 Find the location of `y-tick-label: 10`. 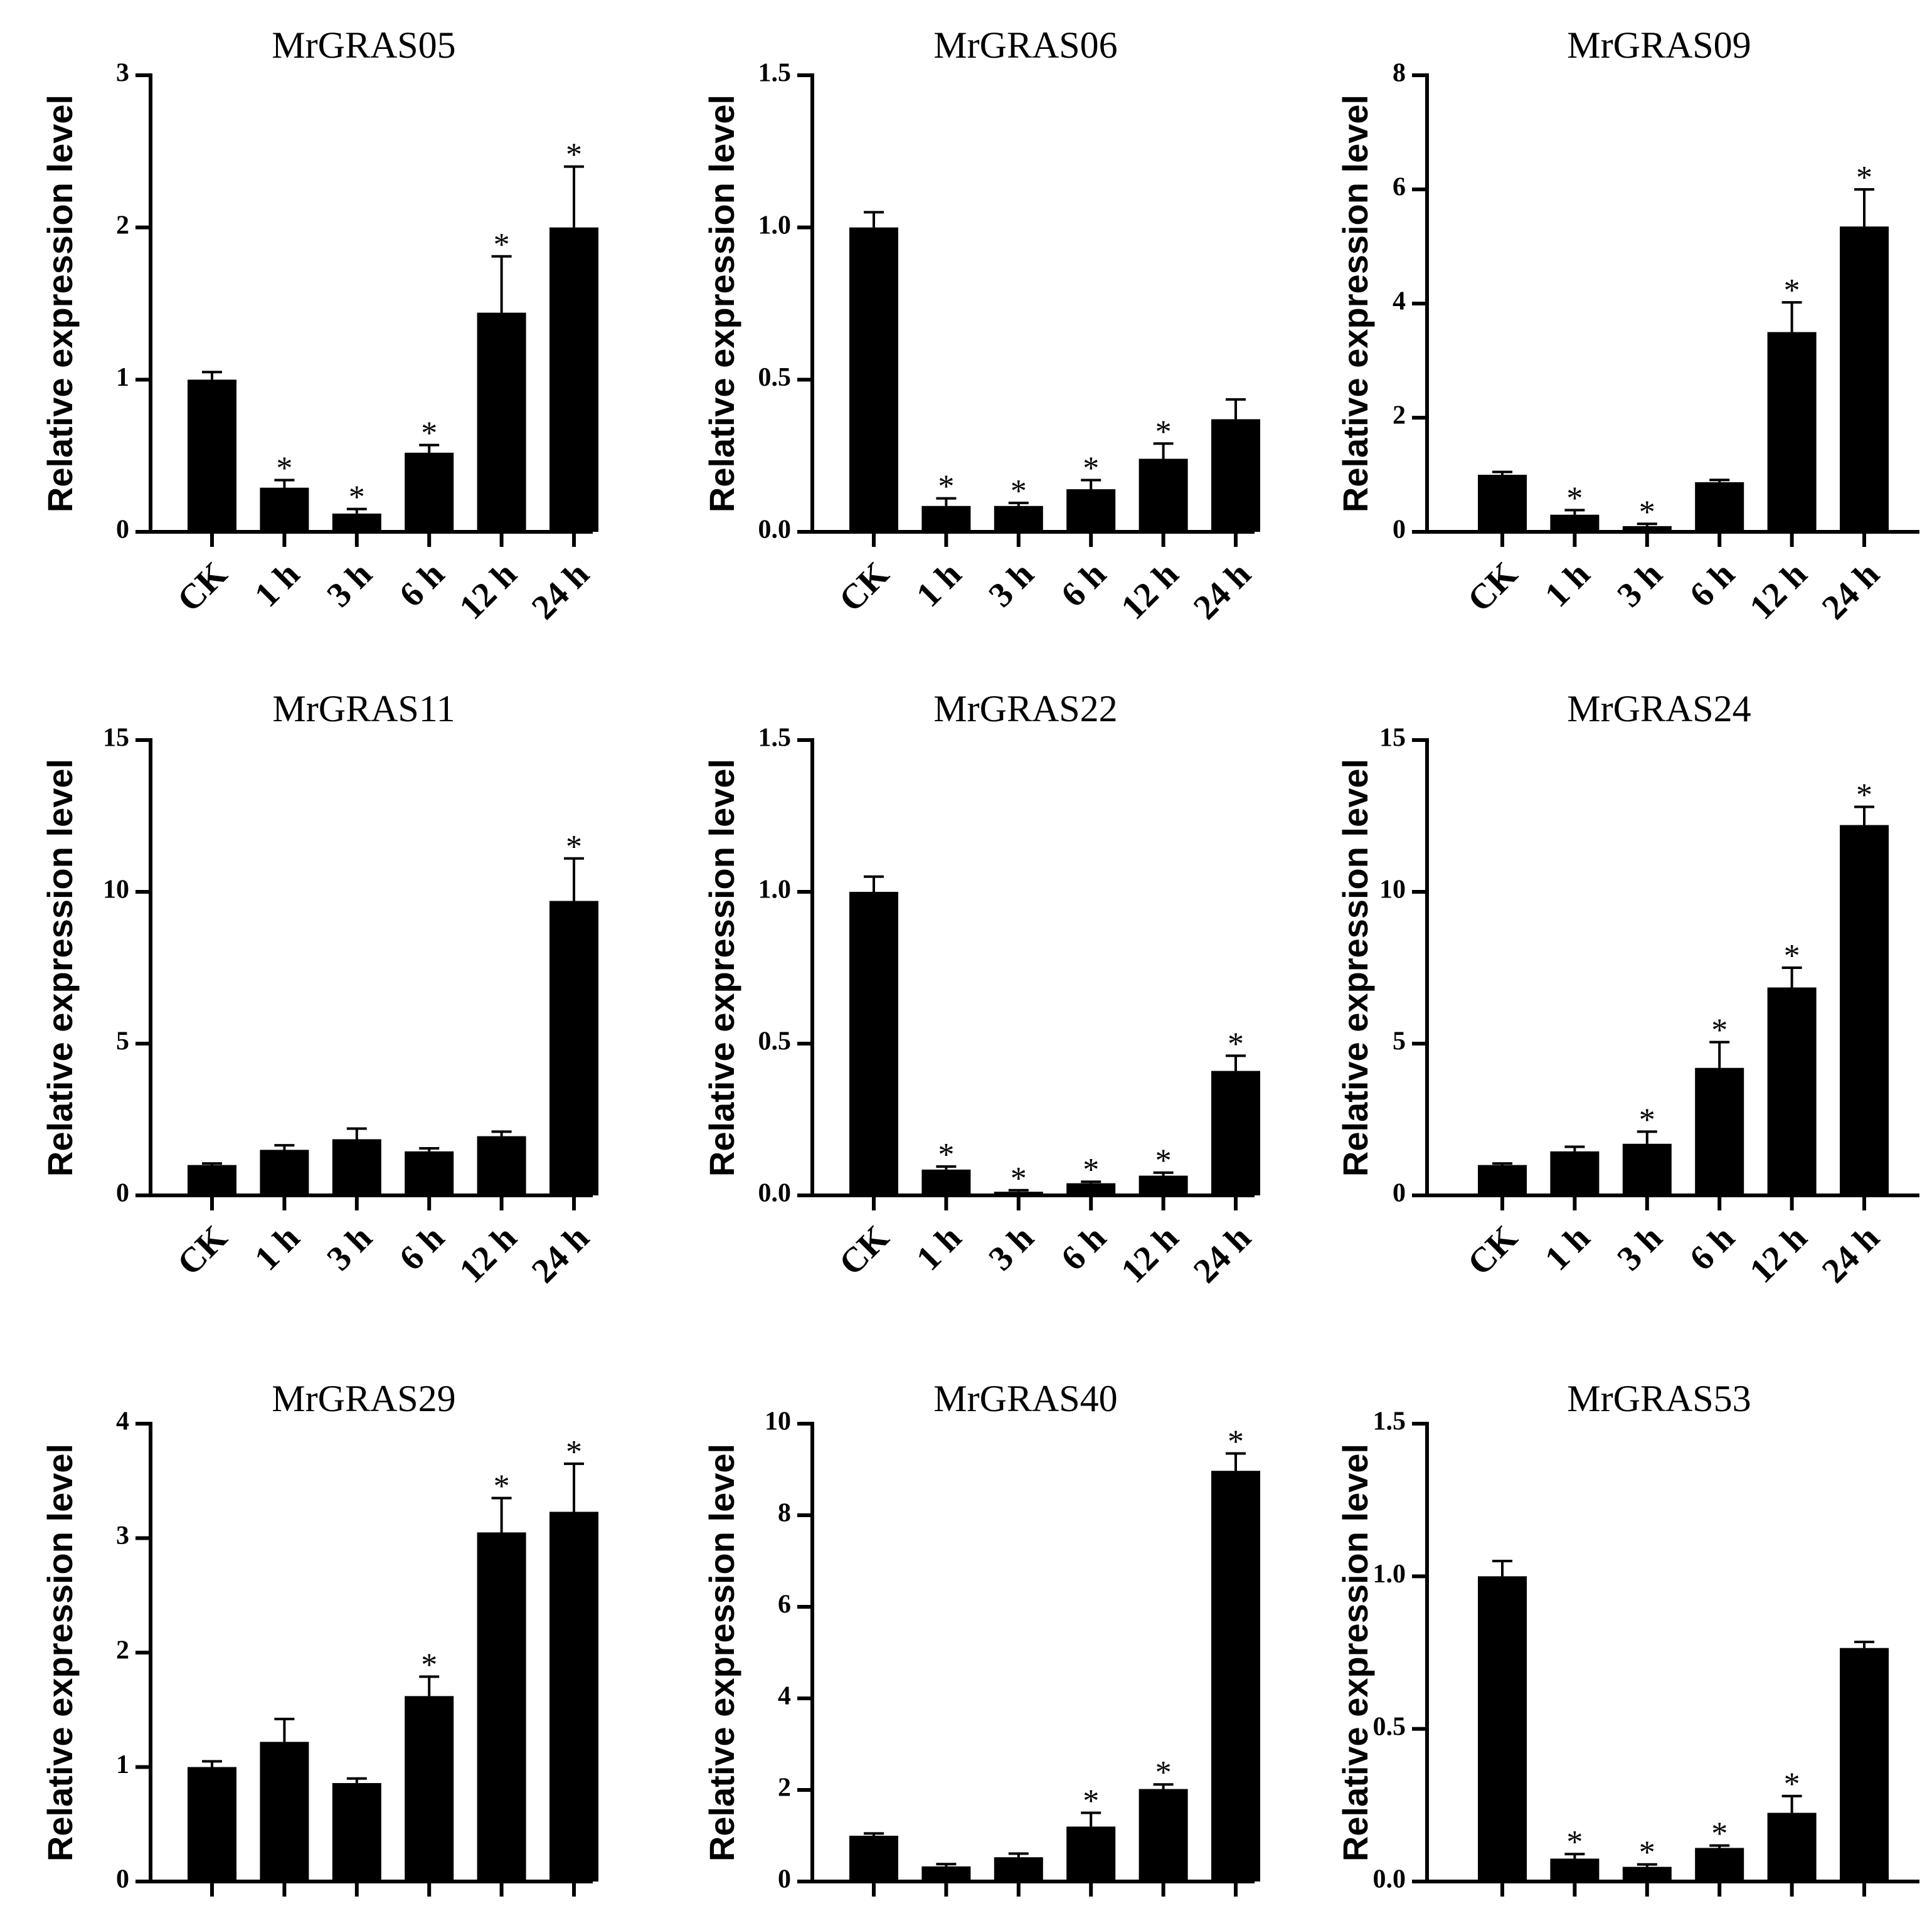

y-tick-label: 10 is located at coordinates (1392, 890).